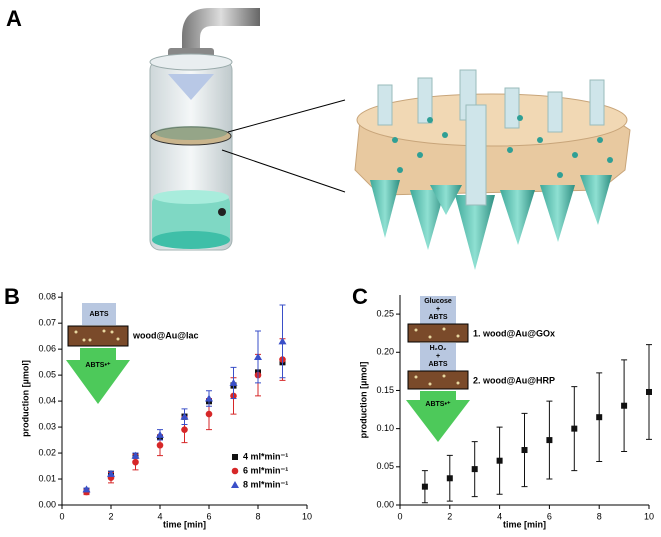 Image resolution: width=661 pixels, height=537 pixels. I want to click on y-tick-label: 0.06, so click(47, 349).